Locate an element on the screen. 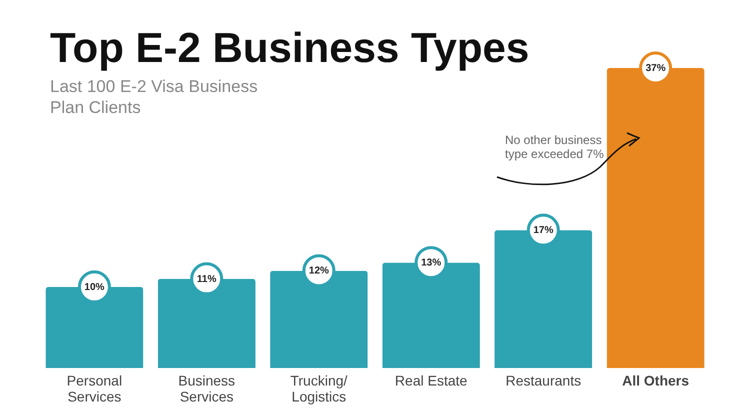 The image size is (740, 416). data-label: 11% is located at coordinates (206, 279).